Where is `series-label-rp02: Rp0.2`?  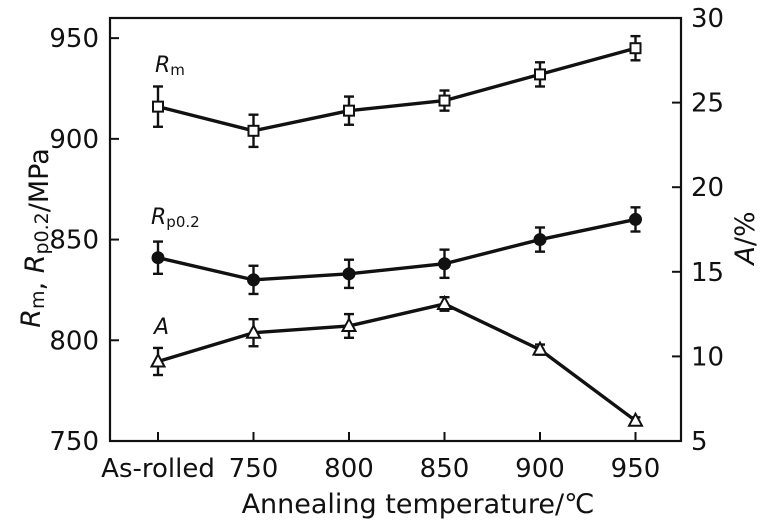 series-label-rp02: Rp0.2 is located at coordinates (175, 218).